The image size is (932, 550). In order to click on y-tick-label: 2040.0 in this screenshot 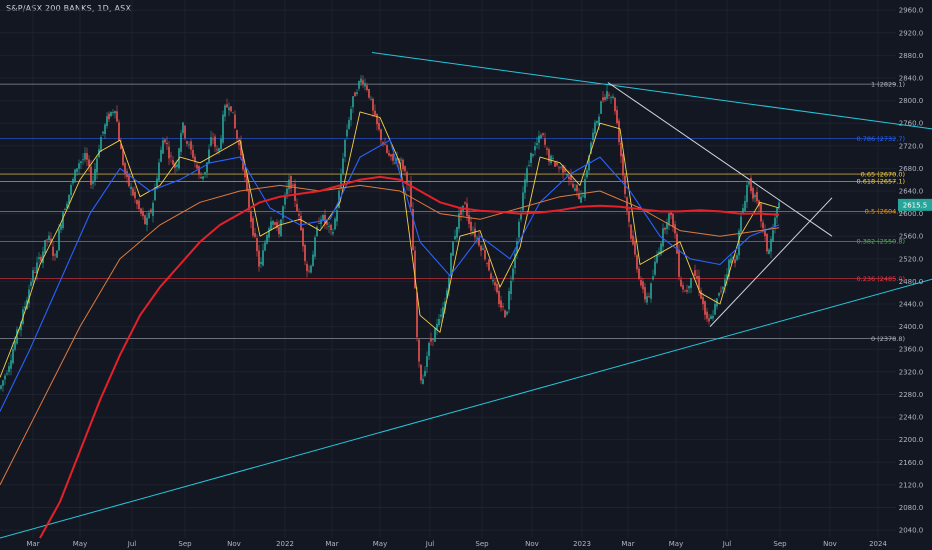, I will do `click(911, 531)`.